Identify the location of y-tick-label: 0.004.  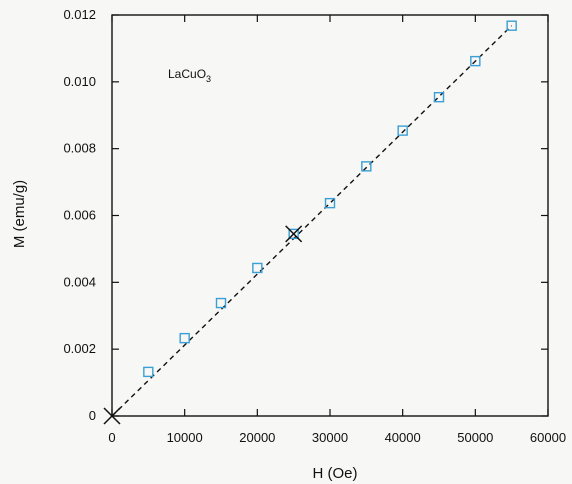
(79, 281).